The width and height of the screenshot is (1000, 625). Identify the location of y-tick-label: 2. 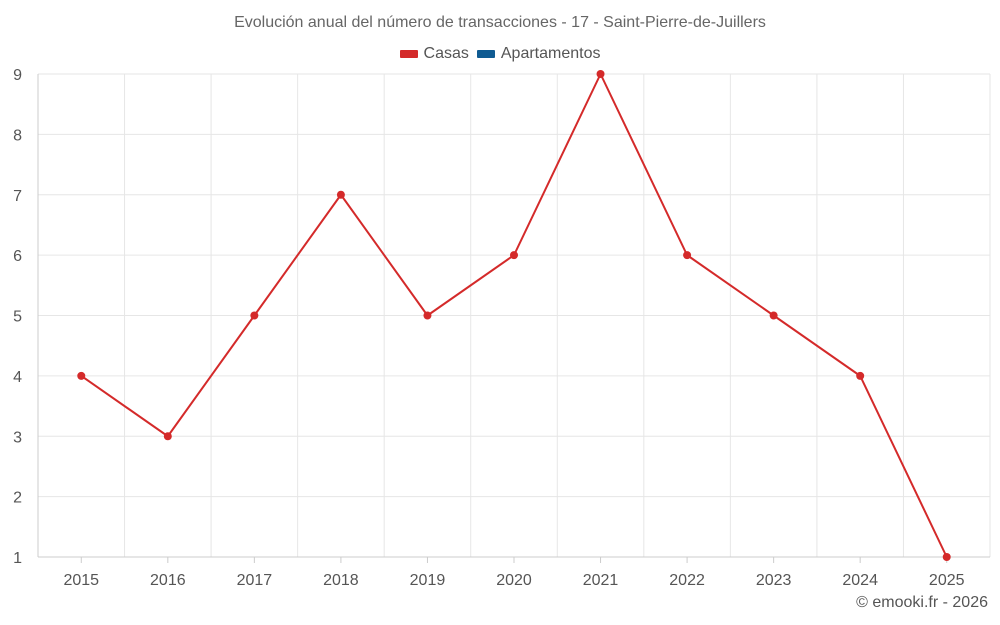
(17, 498).